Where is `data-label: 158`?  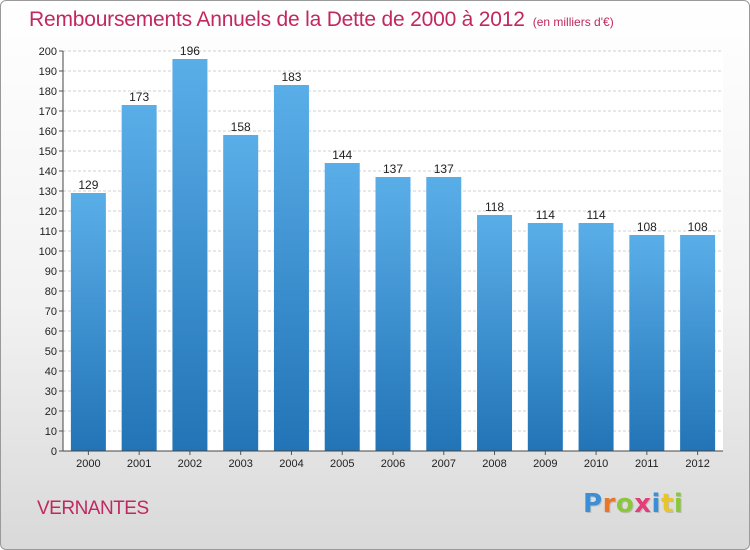 data-label: 158 is located at coordinates (241, 127).